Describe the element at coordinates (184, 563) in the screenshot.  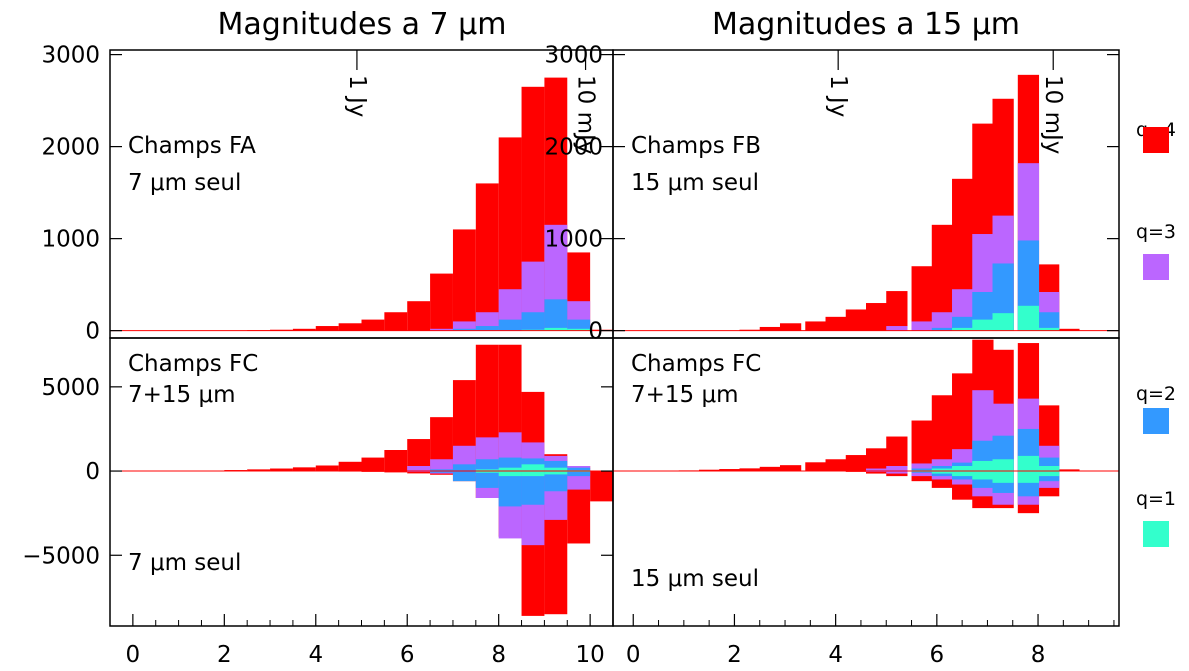
I see `panel-text: 7 μm seul` at that location.